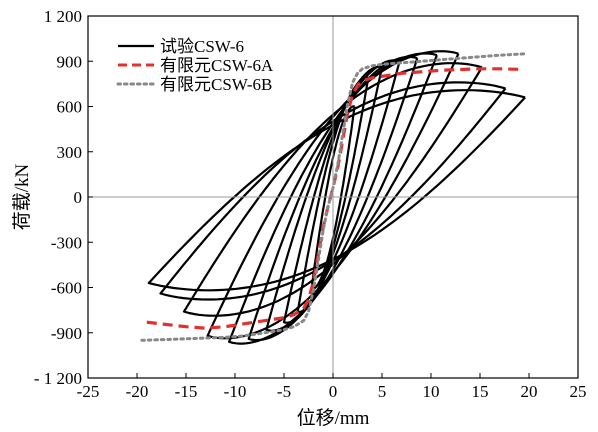 This screenshot has width=598, height=432. I want to click on legend-label: 有限元CSW-6A, so click(217, 65).